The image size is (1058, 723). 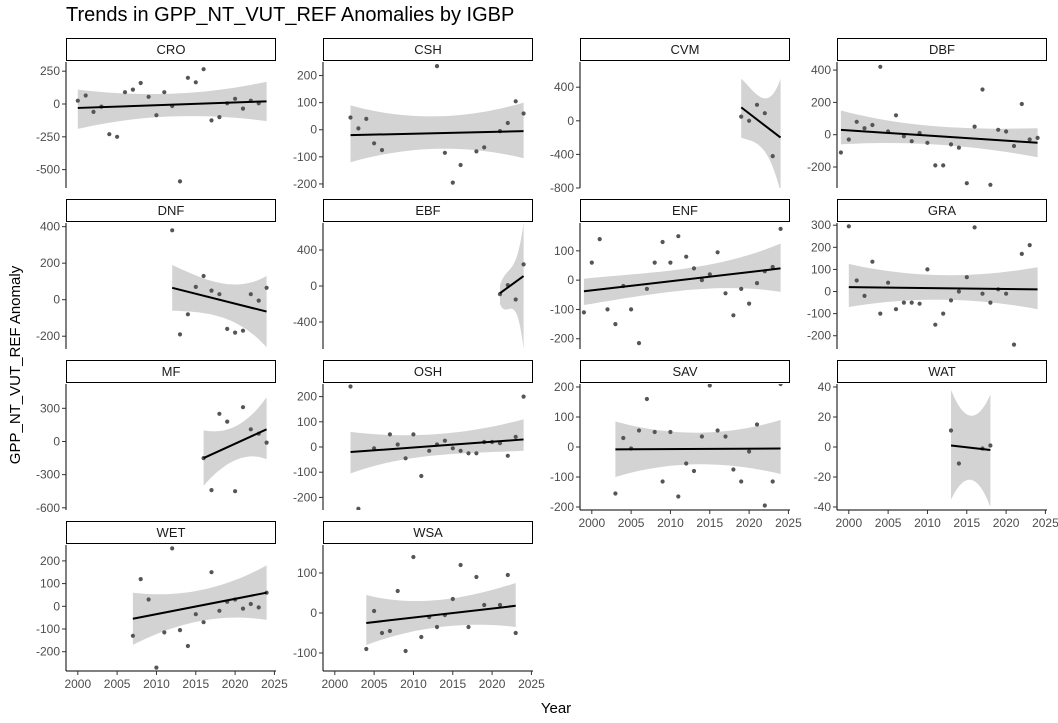 What do you see at coordinates (171, 371) in the screenshot?
I see `strip-mf` at bounding box center [171, 371].